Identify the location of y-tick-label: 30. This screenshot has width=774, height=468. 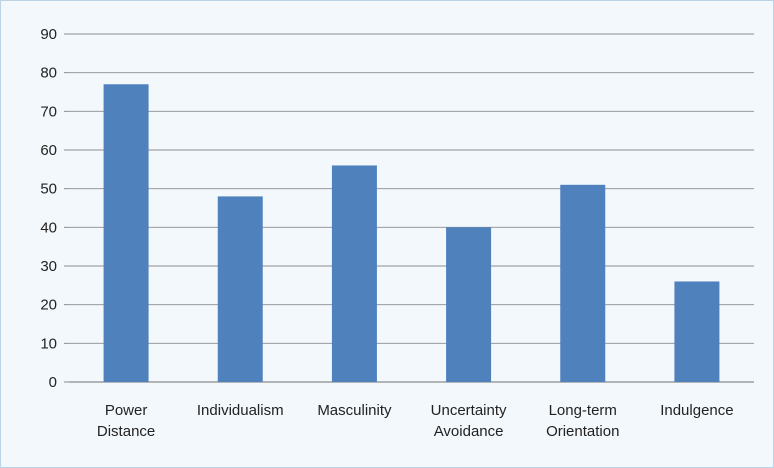
(48, 266).